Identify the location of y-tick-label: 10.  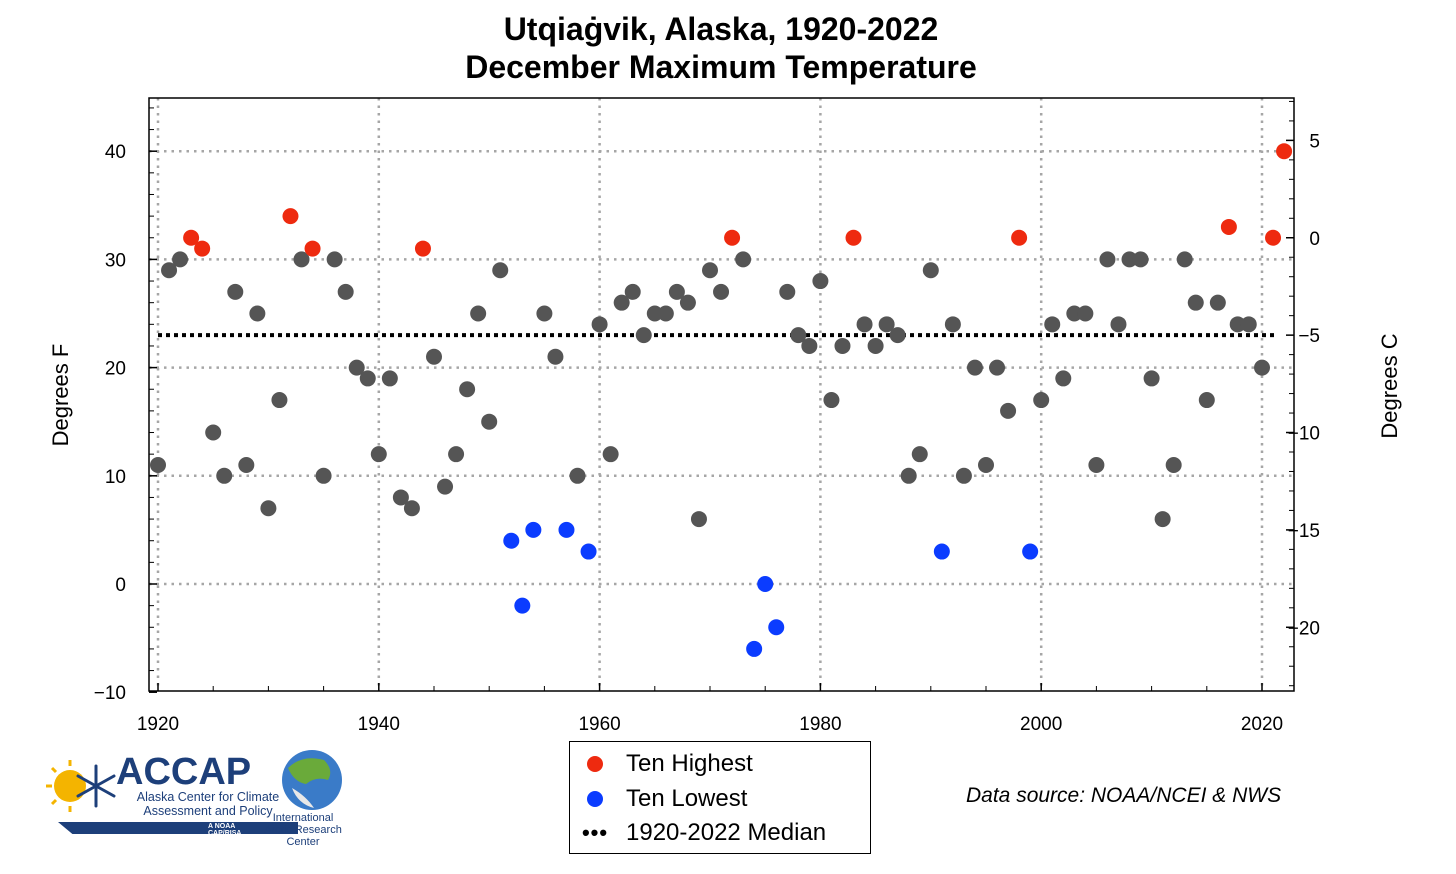
(115, 477).